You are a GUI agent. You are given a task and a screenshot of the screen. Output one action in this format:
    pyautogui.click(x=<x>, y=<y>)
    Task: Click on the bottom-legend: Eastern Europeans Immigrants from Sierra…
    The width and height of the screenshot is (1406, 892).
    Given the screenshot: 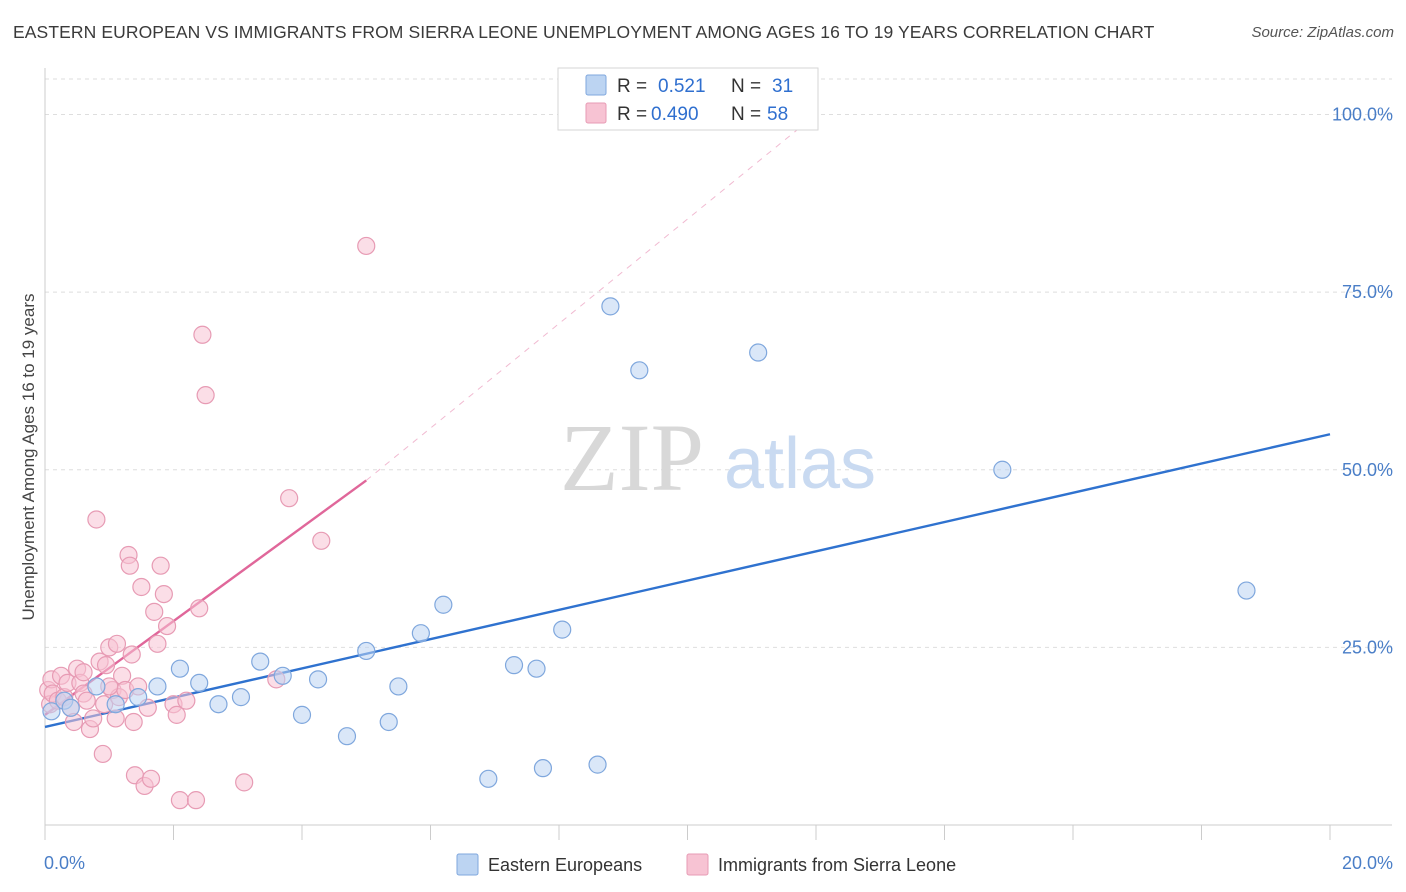 What is the action you would take?
    pyautogui.click(x=706, y=864)
    